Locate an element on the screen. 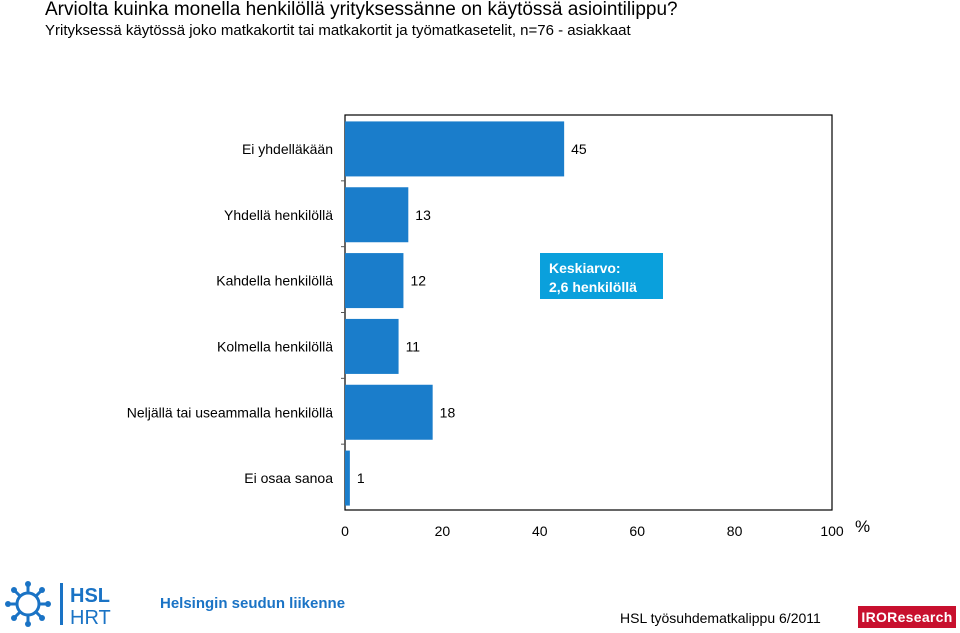  footer-text: HSL työsuhdematkalippu 6/2011 is located at coordinates (720, 618).